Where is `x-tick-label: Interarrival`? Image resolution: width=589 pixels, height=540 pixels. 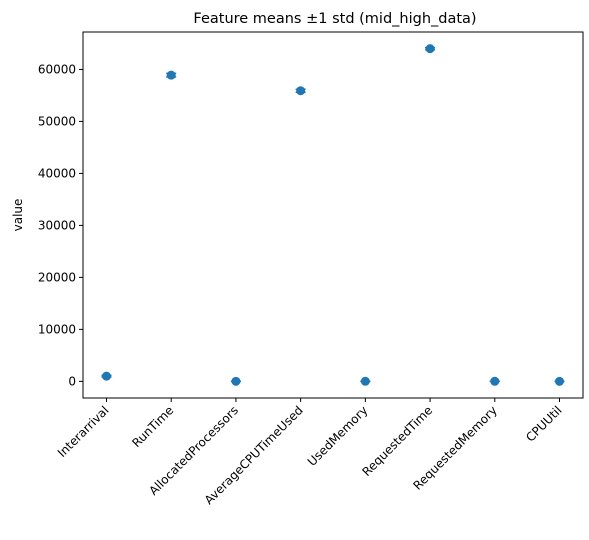 x-tick-label: Interarrival is located at coordinates (83, 431).